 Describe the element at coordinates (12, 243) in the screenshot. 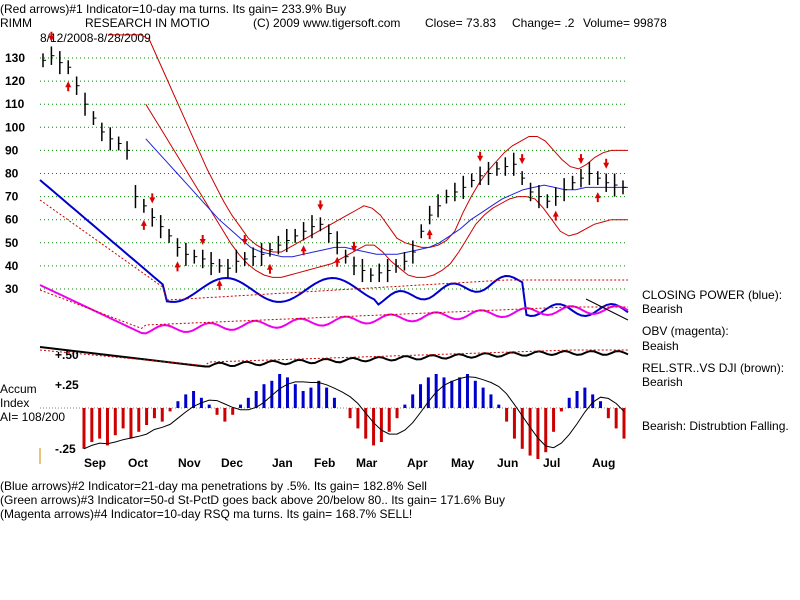

I see `y-tick-50: 50` at that location.